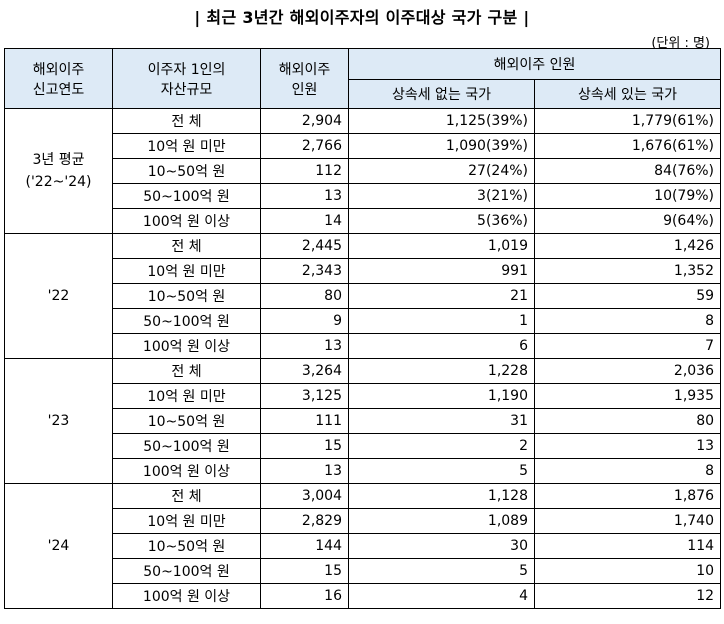  I want to click on table-row: 10~50억 원 80 21 59, so click(363, 296).